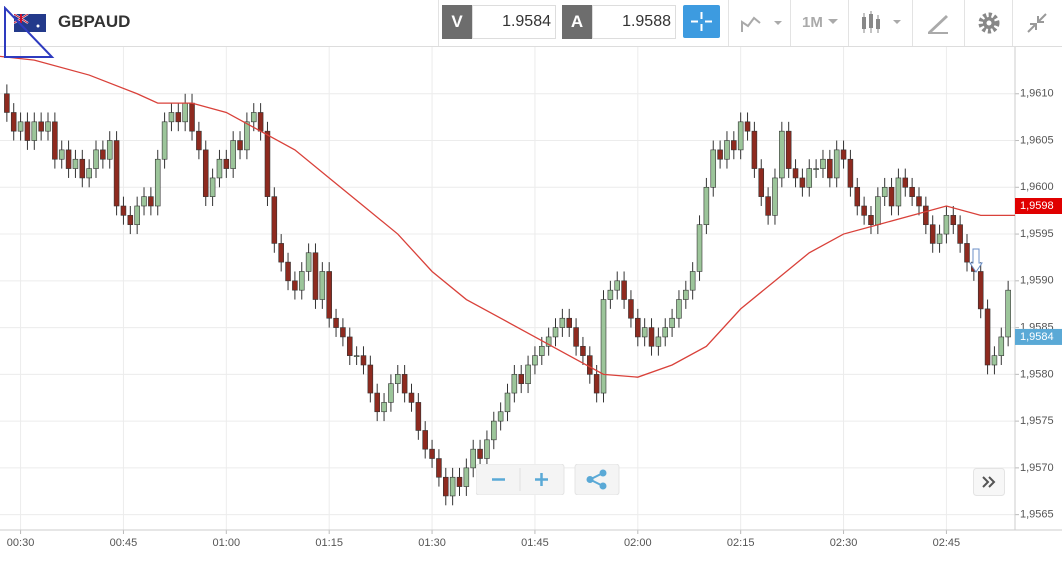  Describe the element at coordinates (638, 543) in the screenshot. I see `x-tick-label: 02:00` at that location.